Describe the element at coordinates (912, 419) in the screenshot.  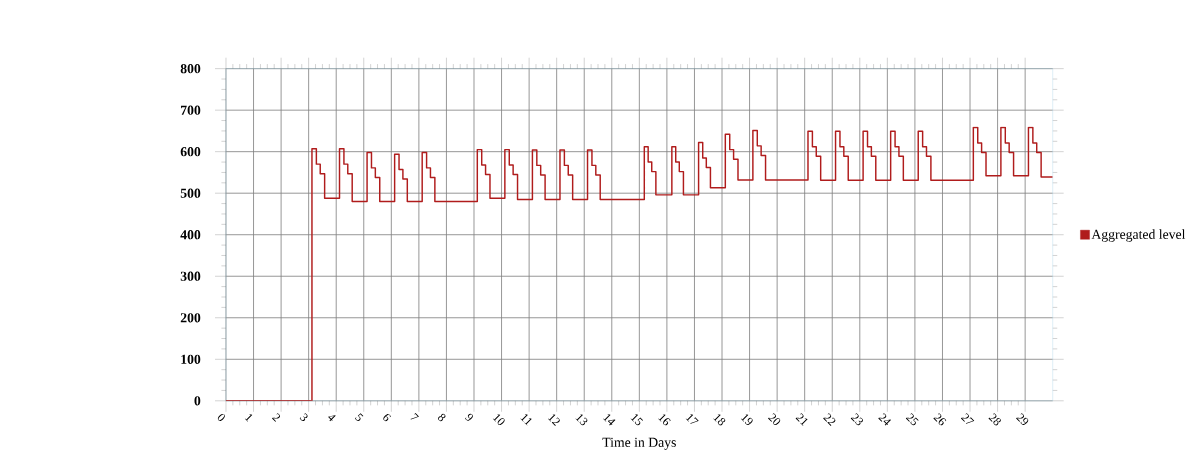
I see `x-tick-label: 25` at that location.